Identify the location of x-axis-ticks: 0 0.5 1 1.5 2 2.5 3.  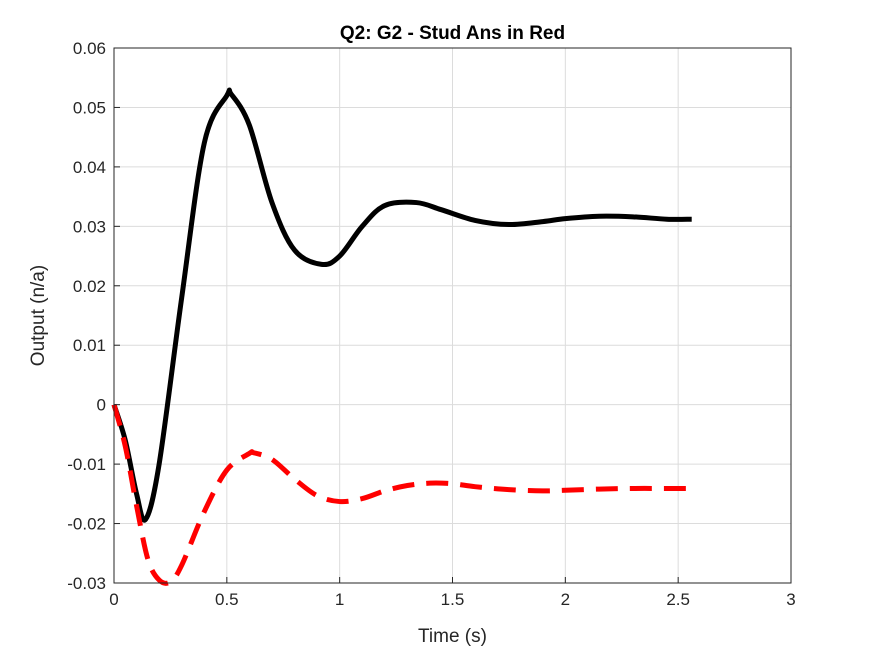
(452, 593).